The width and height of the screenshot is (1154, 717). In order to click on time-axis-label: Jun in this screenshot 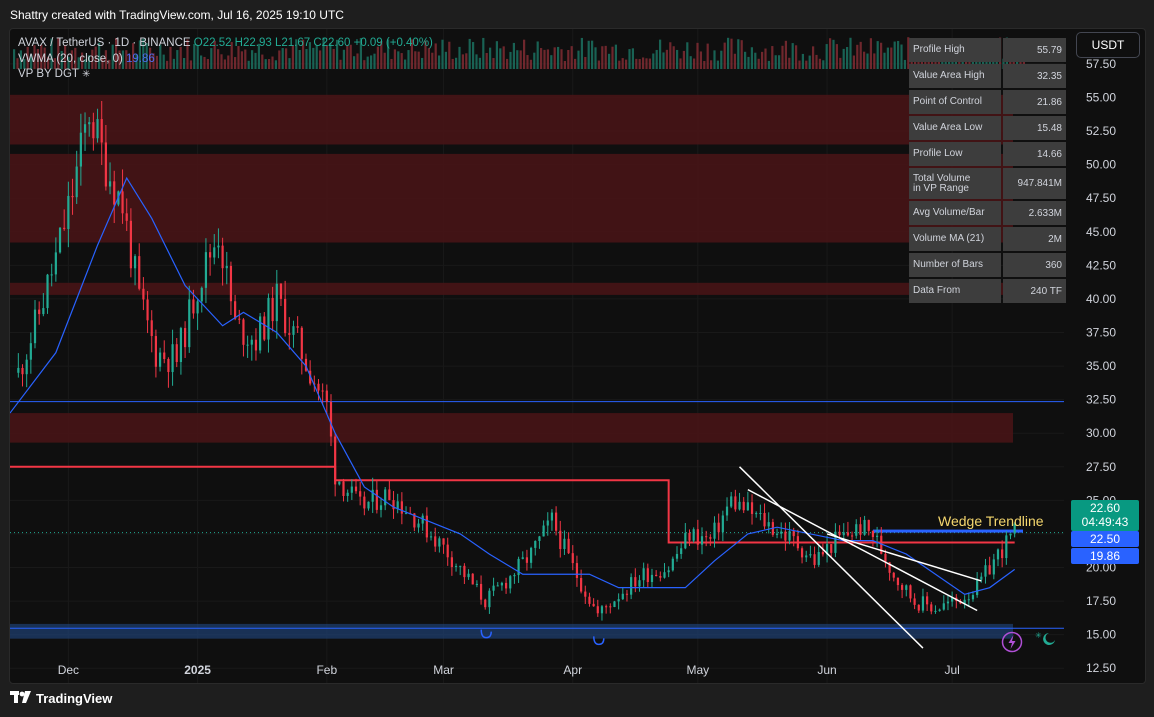, I will do `click(826, 670)`.